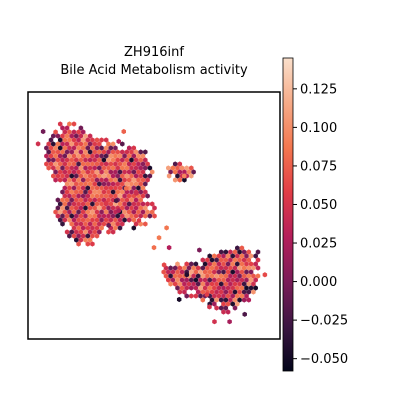 This screenshot has height=400, width=400. Describe the element at coordinates (318, 282) in the screenshot. I see `colorbar-tick-label: 0.000` at that location.